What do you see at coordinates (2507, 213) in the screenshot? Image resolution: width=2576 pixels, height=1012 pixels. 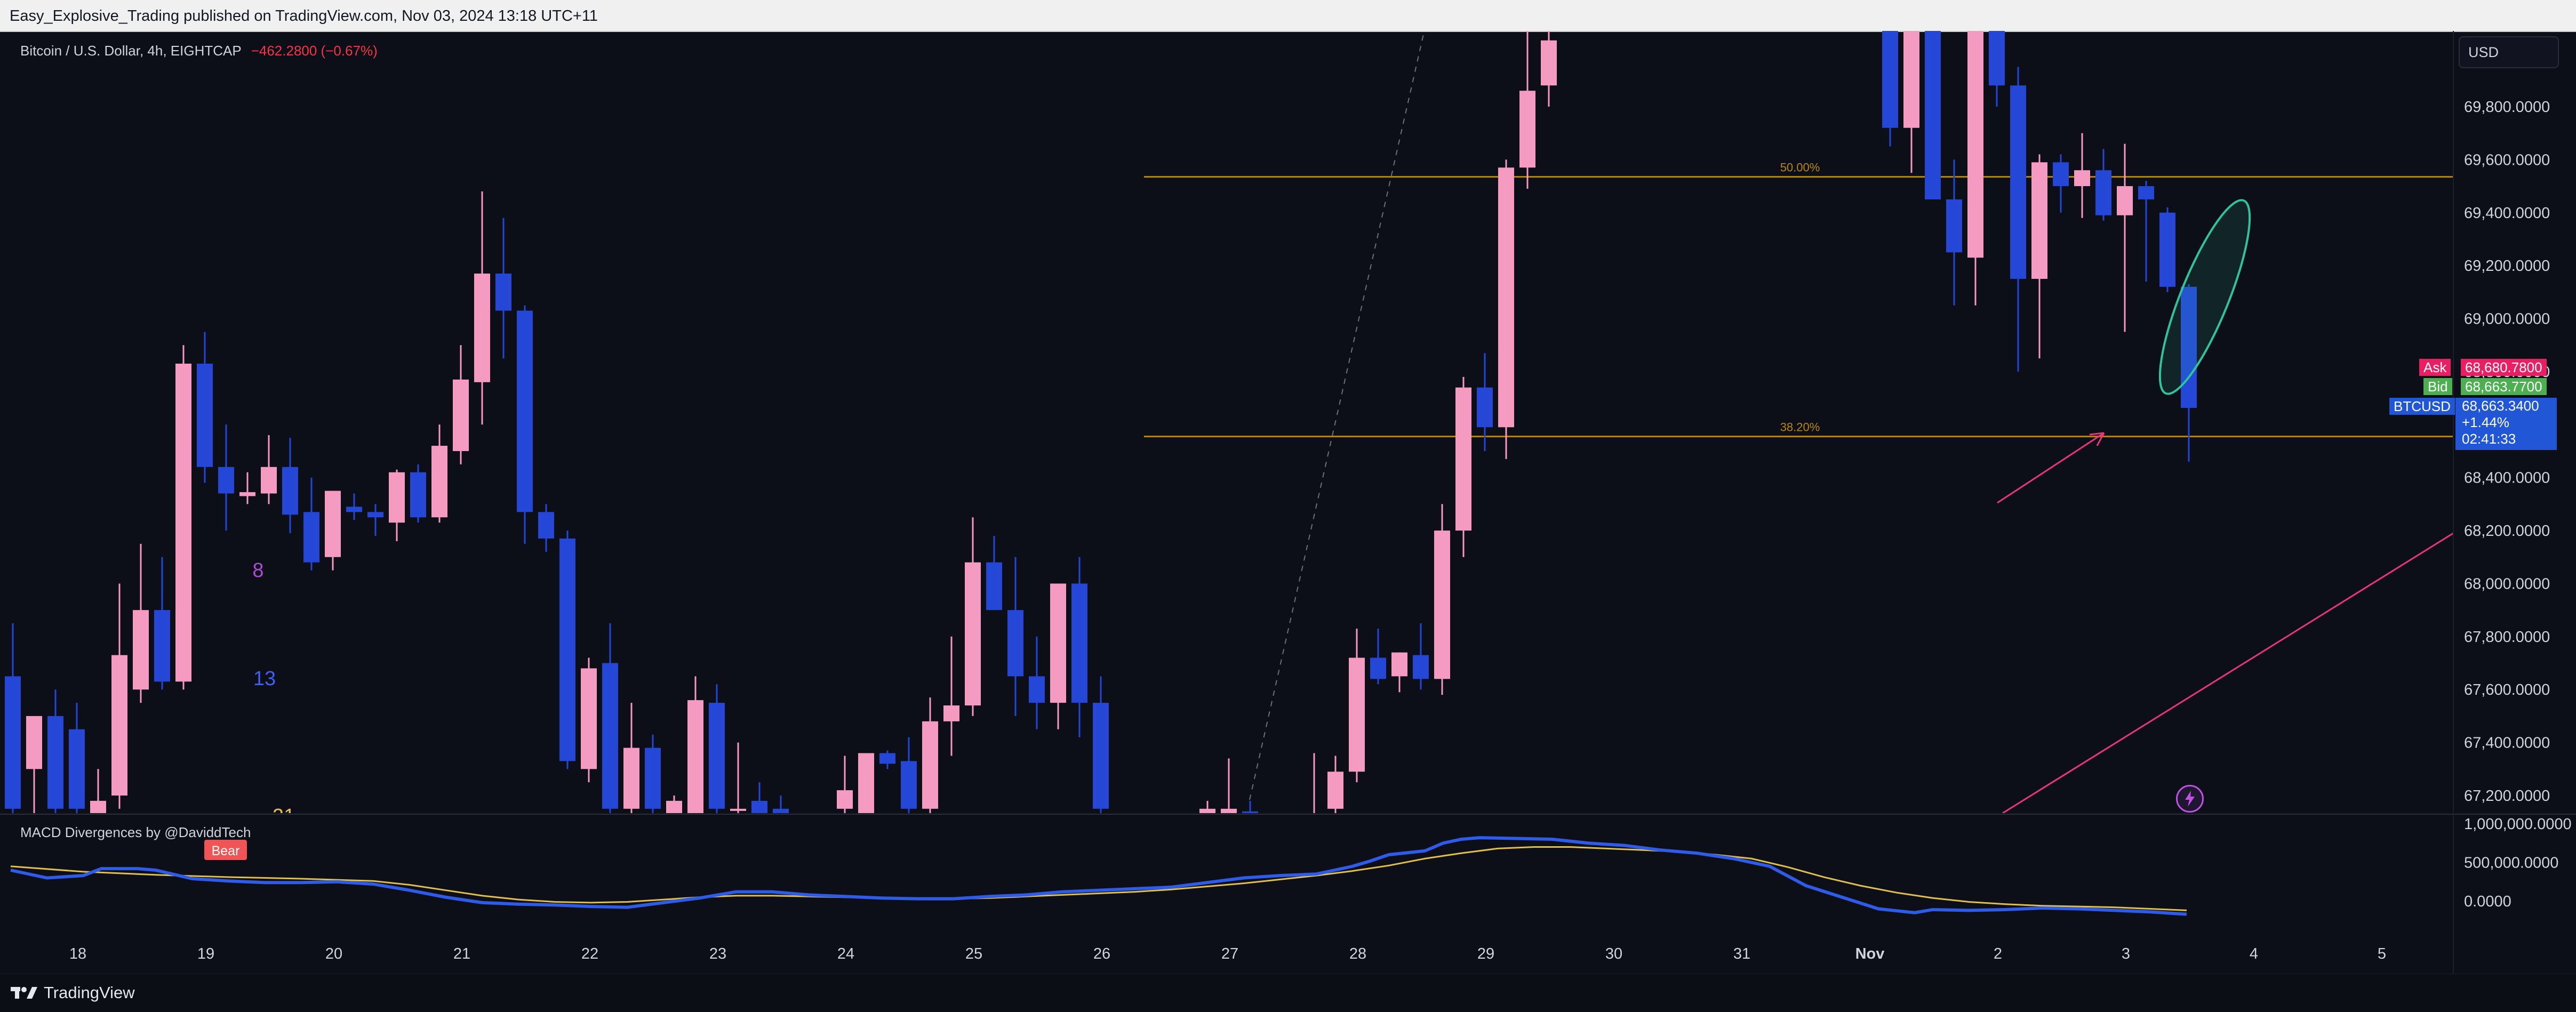 I see `price-tick: 69,400.0000` at bounding box center [2507, 213].